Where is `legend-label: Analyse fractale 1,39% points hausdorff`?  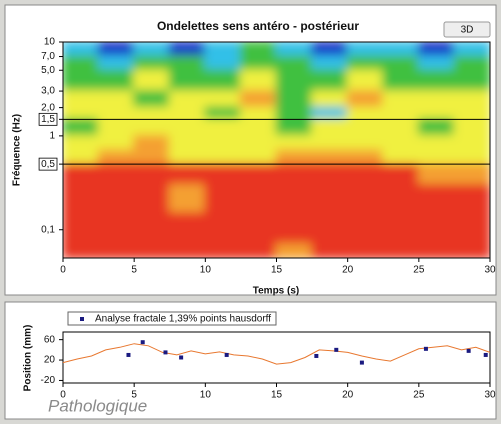 legend-label: Analyse fractale 1,39% points hausdorff is located at coordinates (183, 319).